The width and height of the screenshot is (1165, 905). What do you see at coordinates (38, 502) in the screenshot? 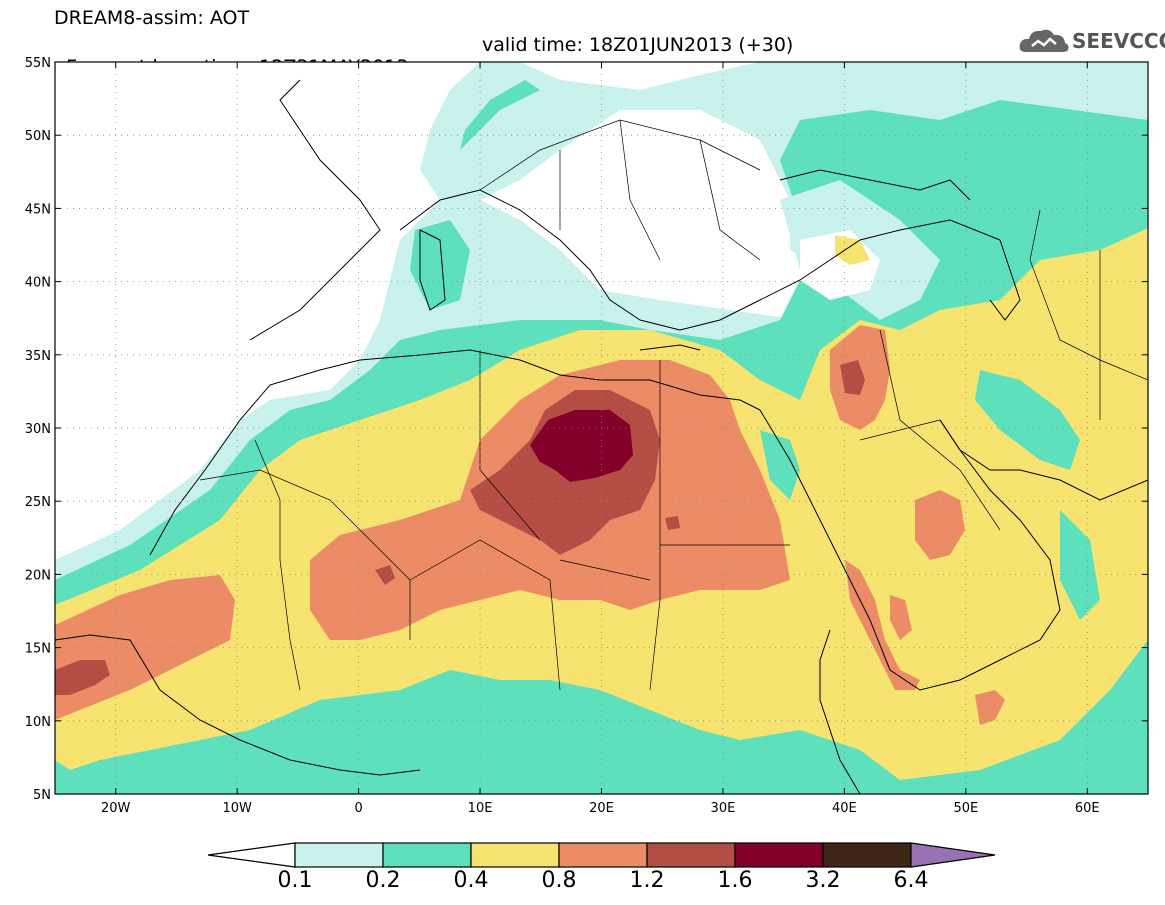
I see `lat-tick-label: 25N` at bounding box center [38, 502].